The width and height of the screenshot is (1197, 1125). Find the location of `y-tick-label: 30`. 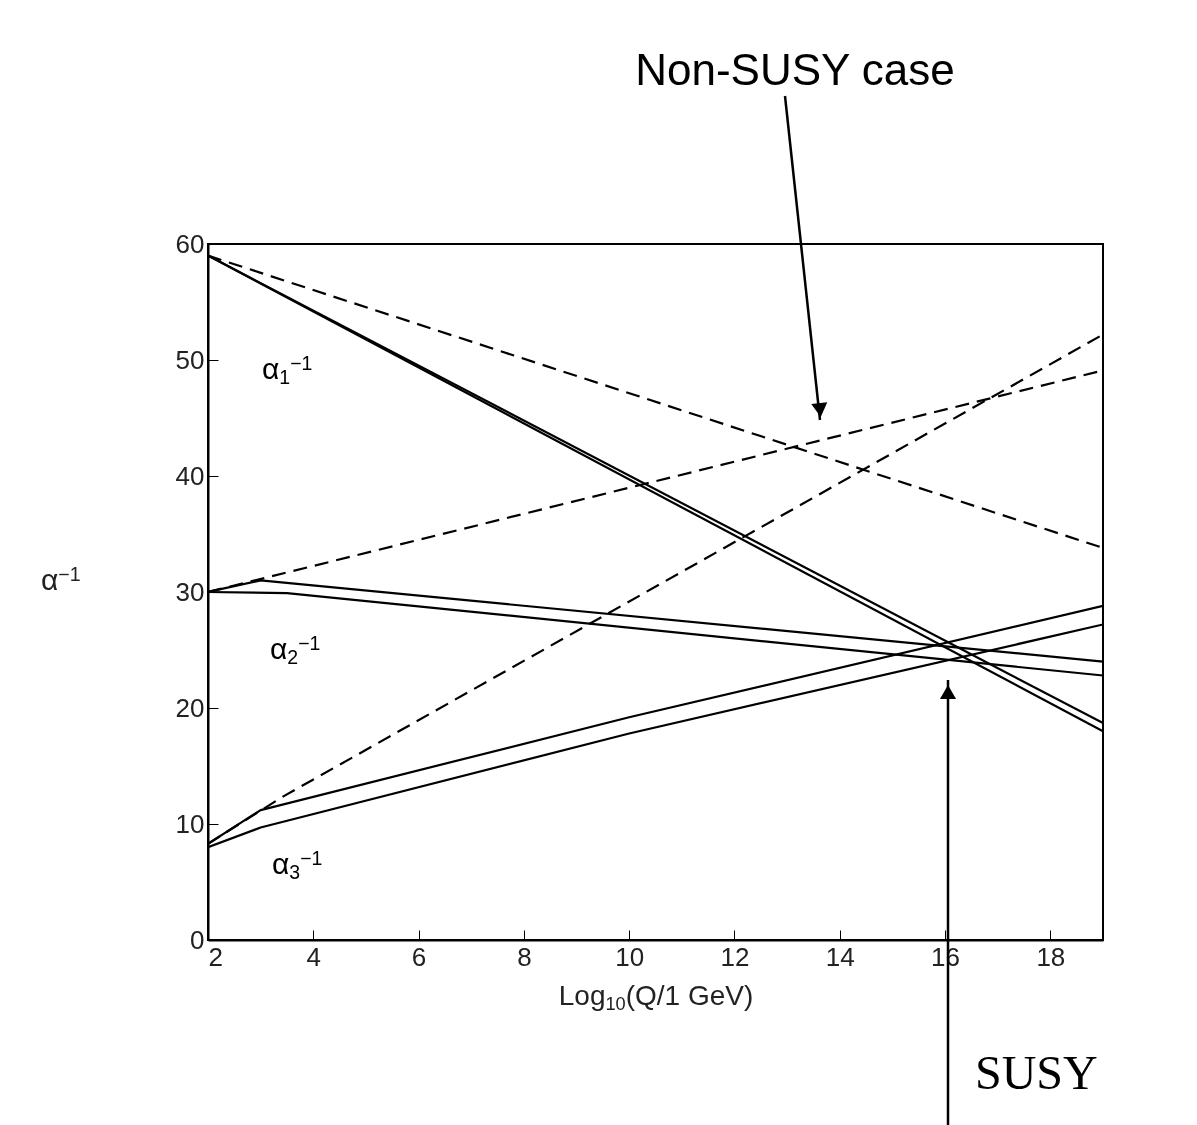

y-tick-label: 30 is located at coordinates (190, 591).